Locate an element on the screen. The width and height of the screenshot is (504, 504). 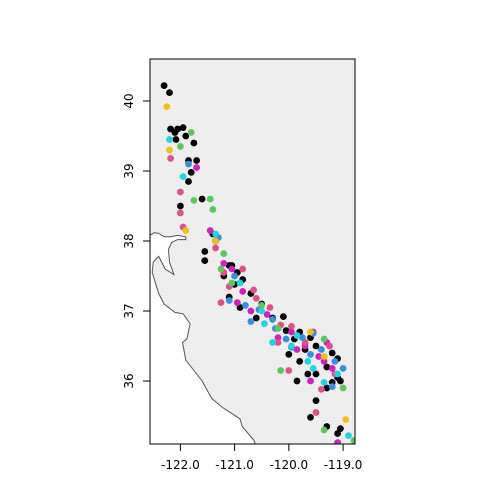
x-tick-label: -121.0 is located at coordinates (234, 465).